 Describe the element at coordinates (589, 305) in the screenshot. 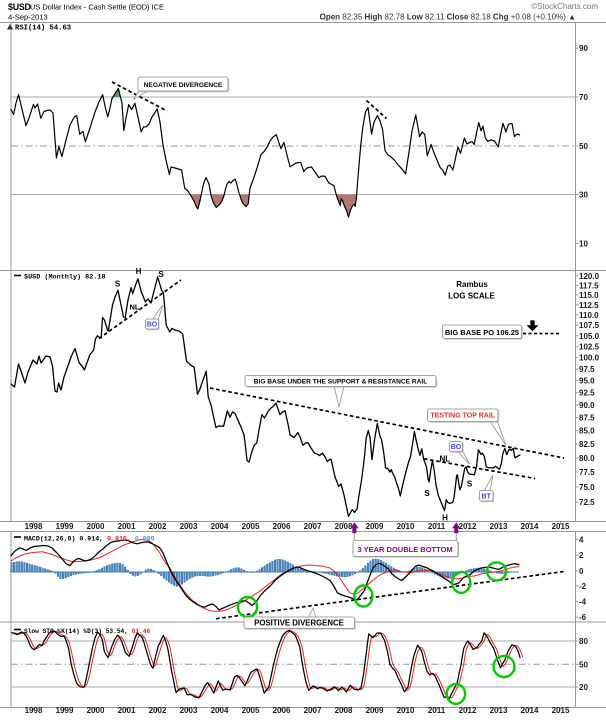

I see `svg-text: 112.5` at that location.